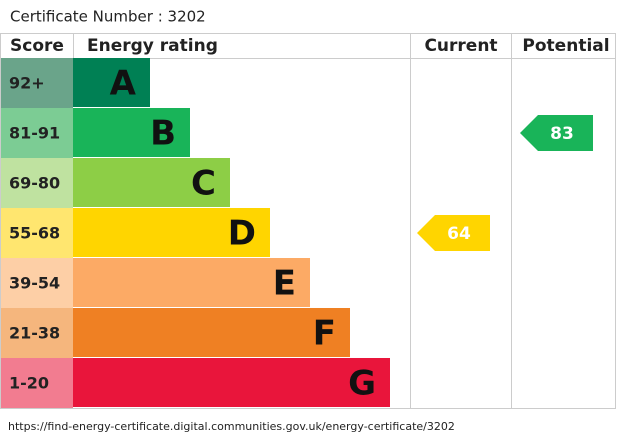 This screenshot has width=620, height=444. I want to click on score: 1-20, so click(29, 383).